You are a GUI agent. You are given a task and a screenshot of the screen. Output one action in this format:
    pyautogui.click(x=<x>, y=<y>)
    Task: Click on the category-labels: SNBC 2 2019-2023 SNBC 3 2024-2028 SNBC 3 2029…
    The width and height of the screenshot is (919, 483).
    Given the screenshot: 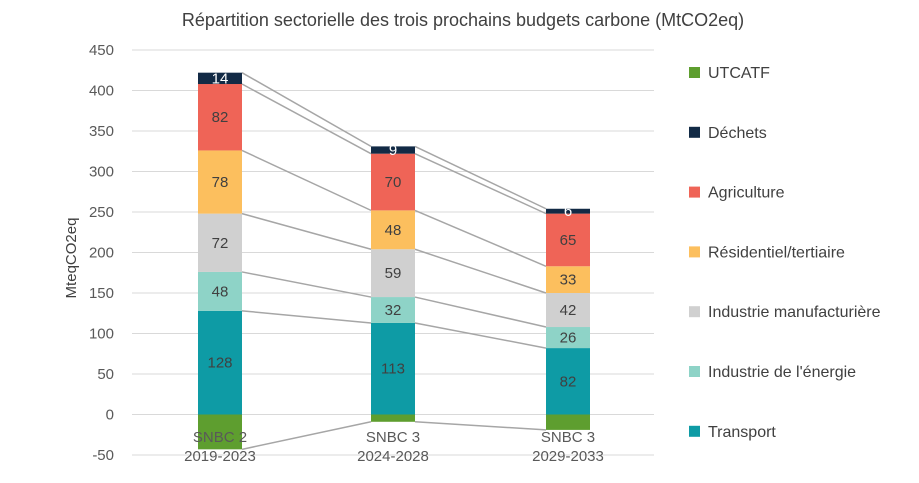 What is the action you would take?
    pyautogui.click(x=394, y=447)
    